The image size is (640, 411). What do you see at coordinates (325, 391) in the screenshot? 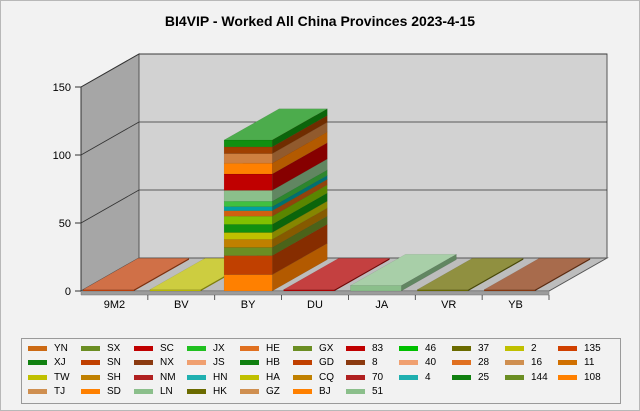
I see `legend-label: BJ` at bounding box center [325, 391].